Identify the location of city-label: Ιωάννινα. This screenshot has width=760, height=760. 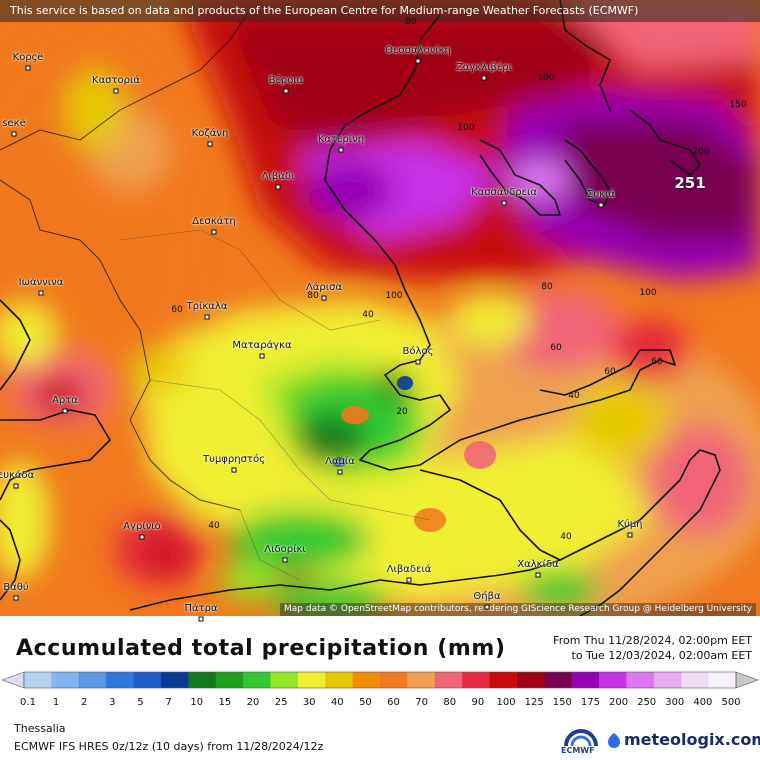
(41, 282).